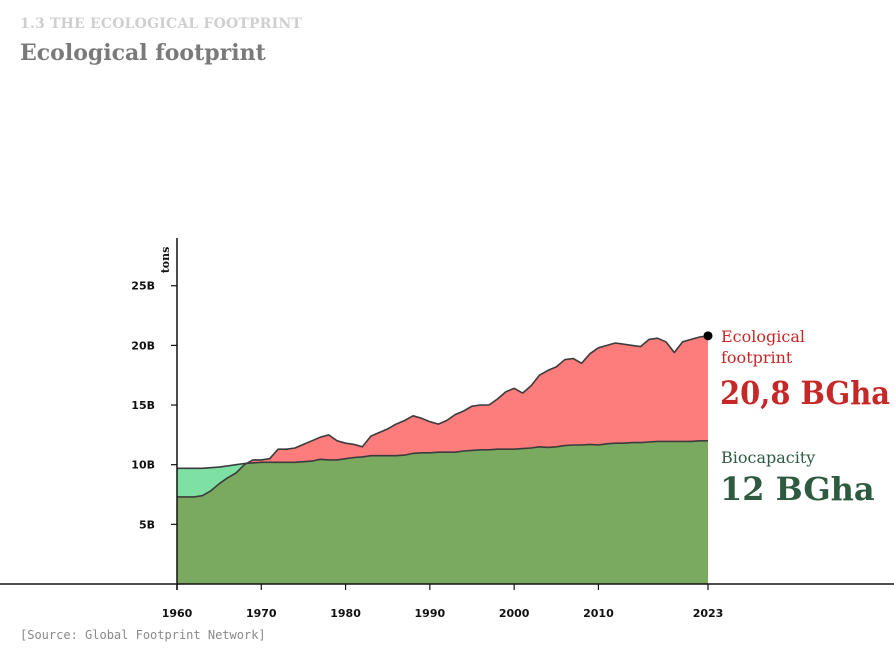  What do you see at coordinates (143, 465) in the screenshot?
I see `y-tick-label: 10B` at bounding box center [143, 465].